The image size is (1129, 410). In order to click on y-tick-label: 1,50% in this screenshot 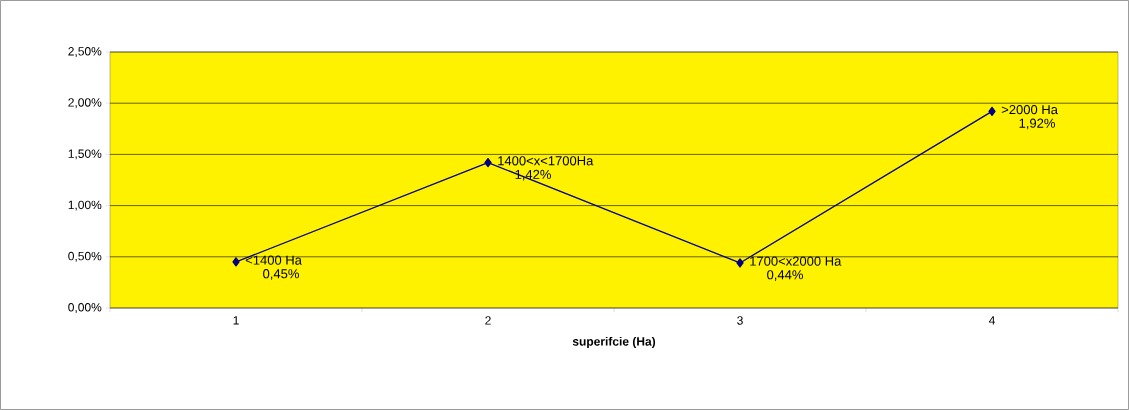, I will do `click(85, 154)`.